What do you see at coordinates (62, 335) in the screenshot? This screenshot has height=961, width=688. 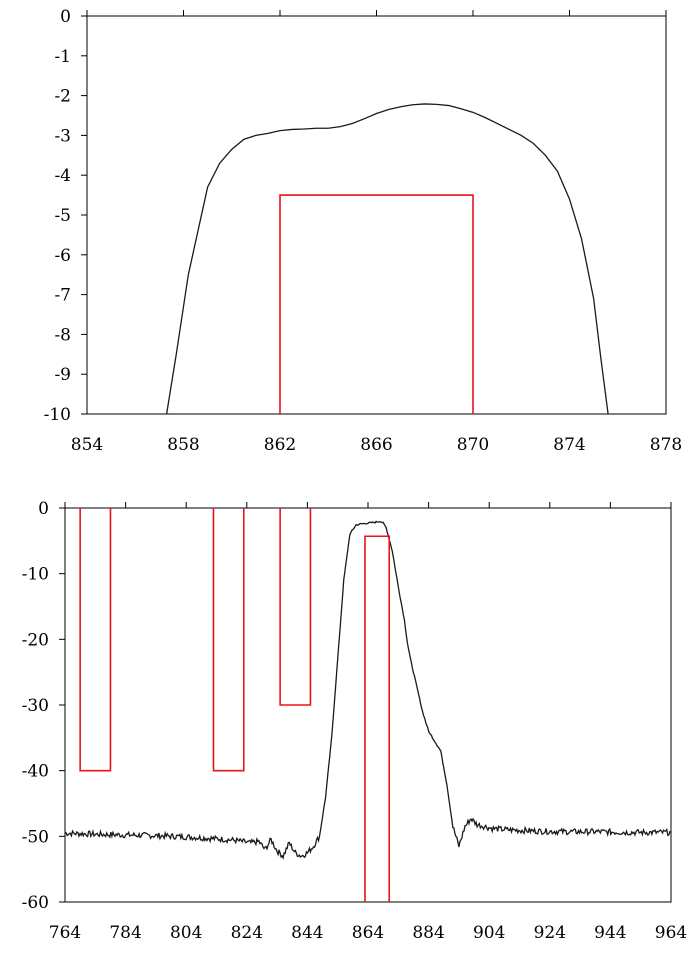 I see `y-tick-label: -8` at bounding box center [62, 335].